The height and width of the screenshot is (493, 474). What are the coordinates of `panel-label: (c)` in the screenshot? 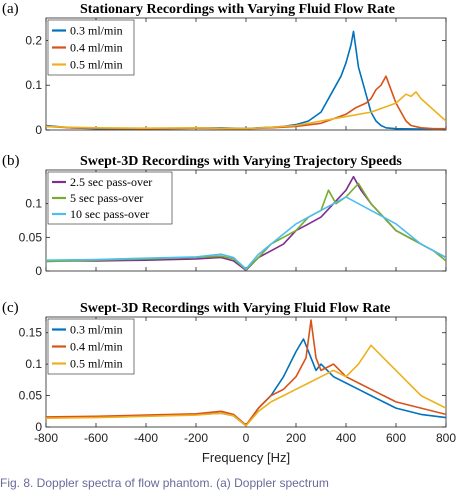 It's located at (10, 308).